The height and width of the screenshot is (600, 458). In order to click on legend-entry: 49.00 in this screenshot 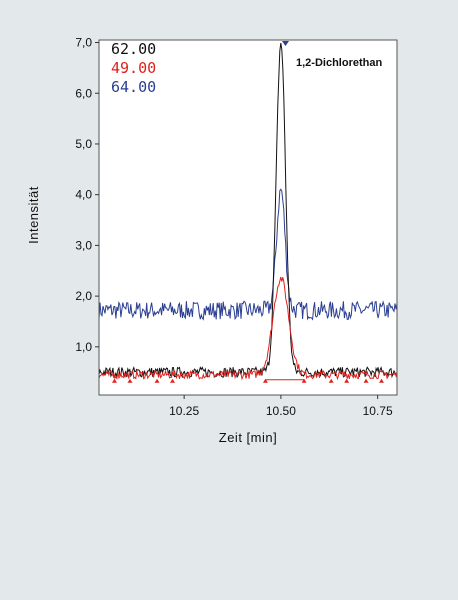, I will do `click(133, 68)`.